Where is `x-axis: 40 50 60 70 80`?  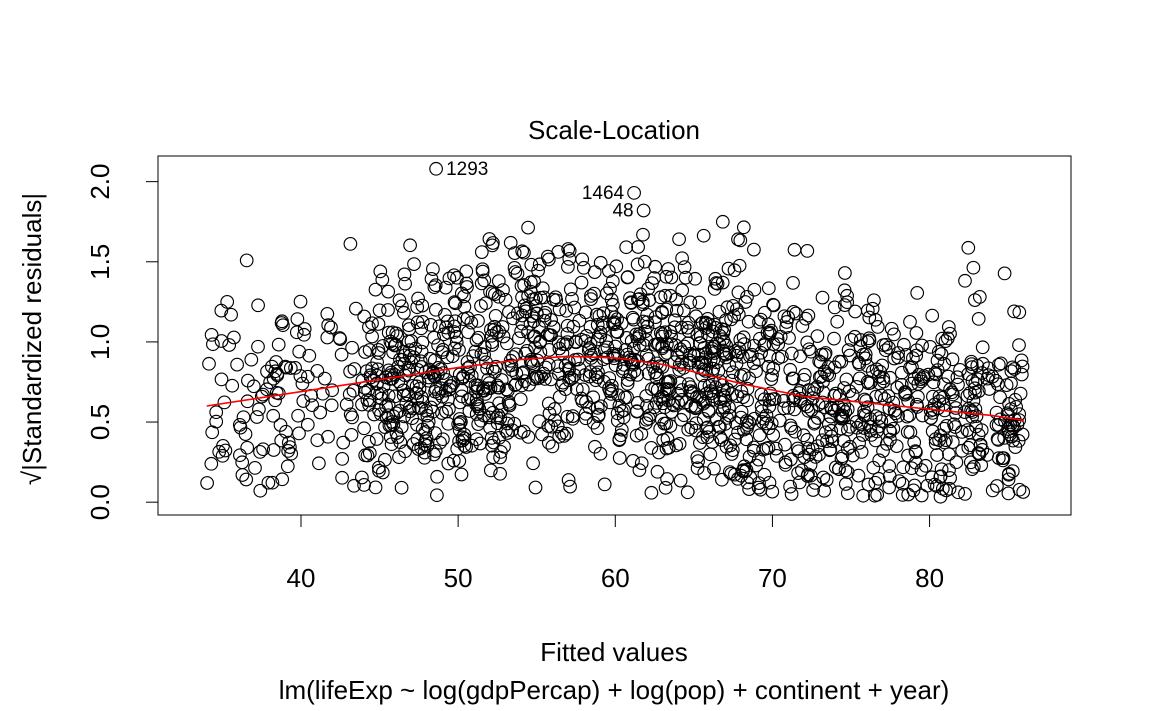 x-axis: 40 50 60 70 80 is located at coordinates (615, 553).